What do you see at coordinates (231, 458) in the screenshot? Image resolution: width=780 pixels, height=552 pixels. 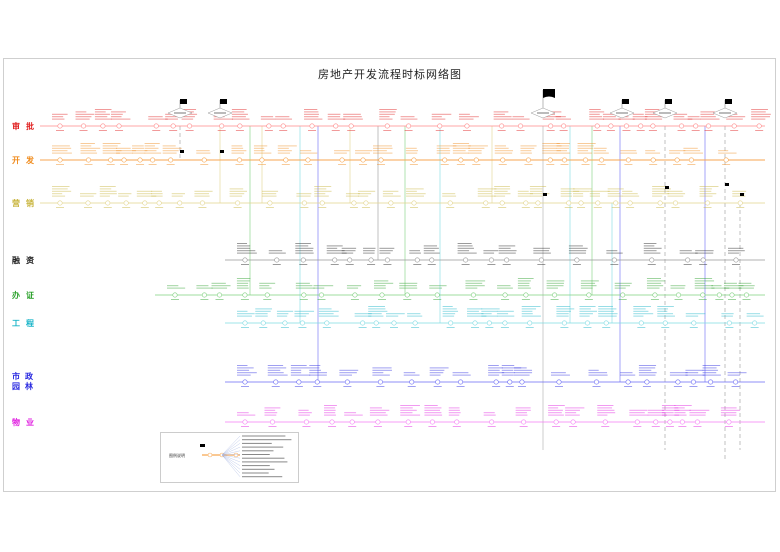 I see `legend-pointer` at bounding box center [231, 458].